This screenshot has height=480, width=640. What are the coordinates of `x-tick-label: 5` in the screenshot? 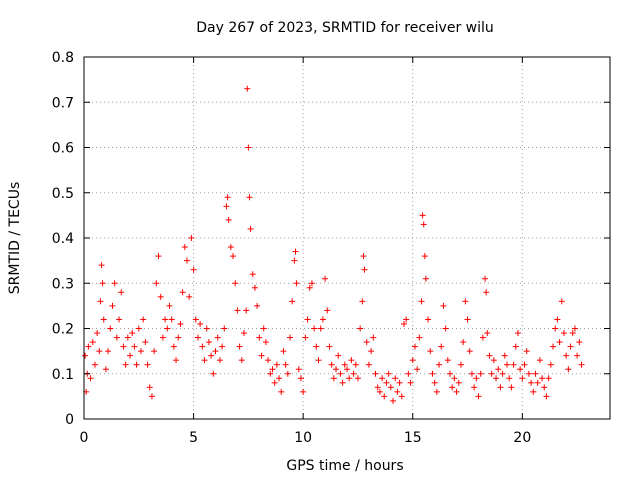 It's located at (193, 438).